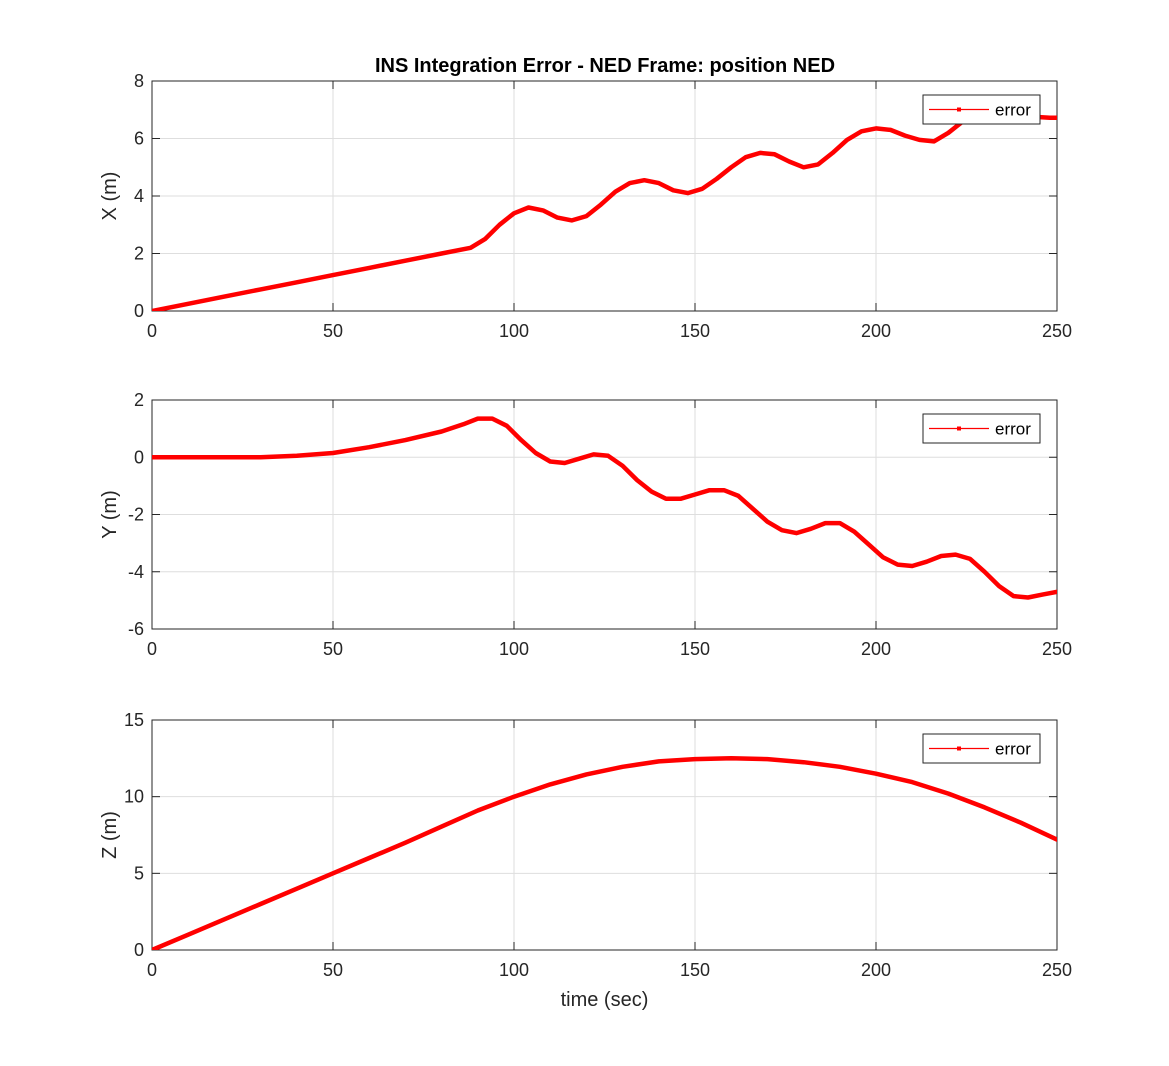 This screenshot has width=1169, height=1066. What do you see at coordinates (110, 514) in the screenshot?
I see `y-axis-label: Y (m)` at bounding box center [110, 514].